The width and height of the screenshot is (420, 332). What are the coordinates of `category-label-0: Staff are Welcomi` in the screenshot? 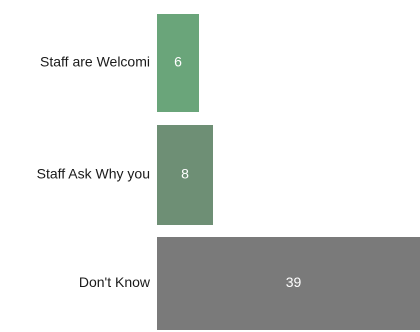 It's located at (95, 62).